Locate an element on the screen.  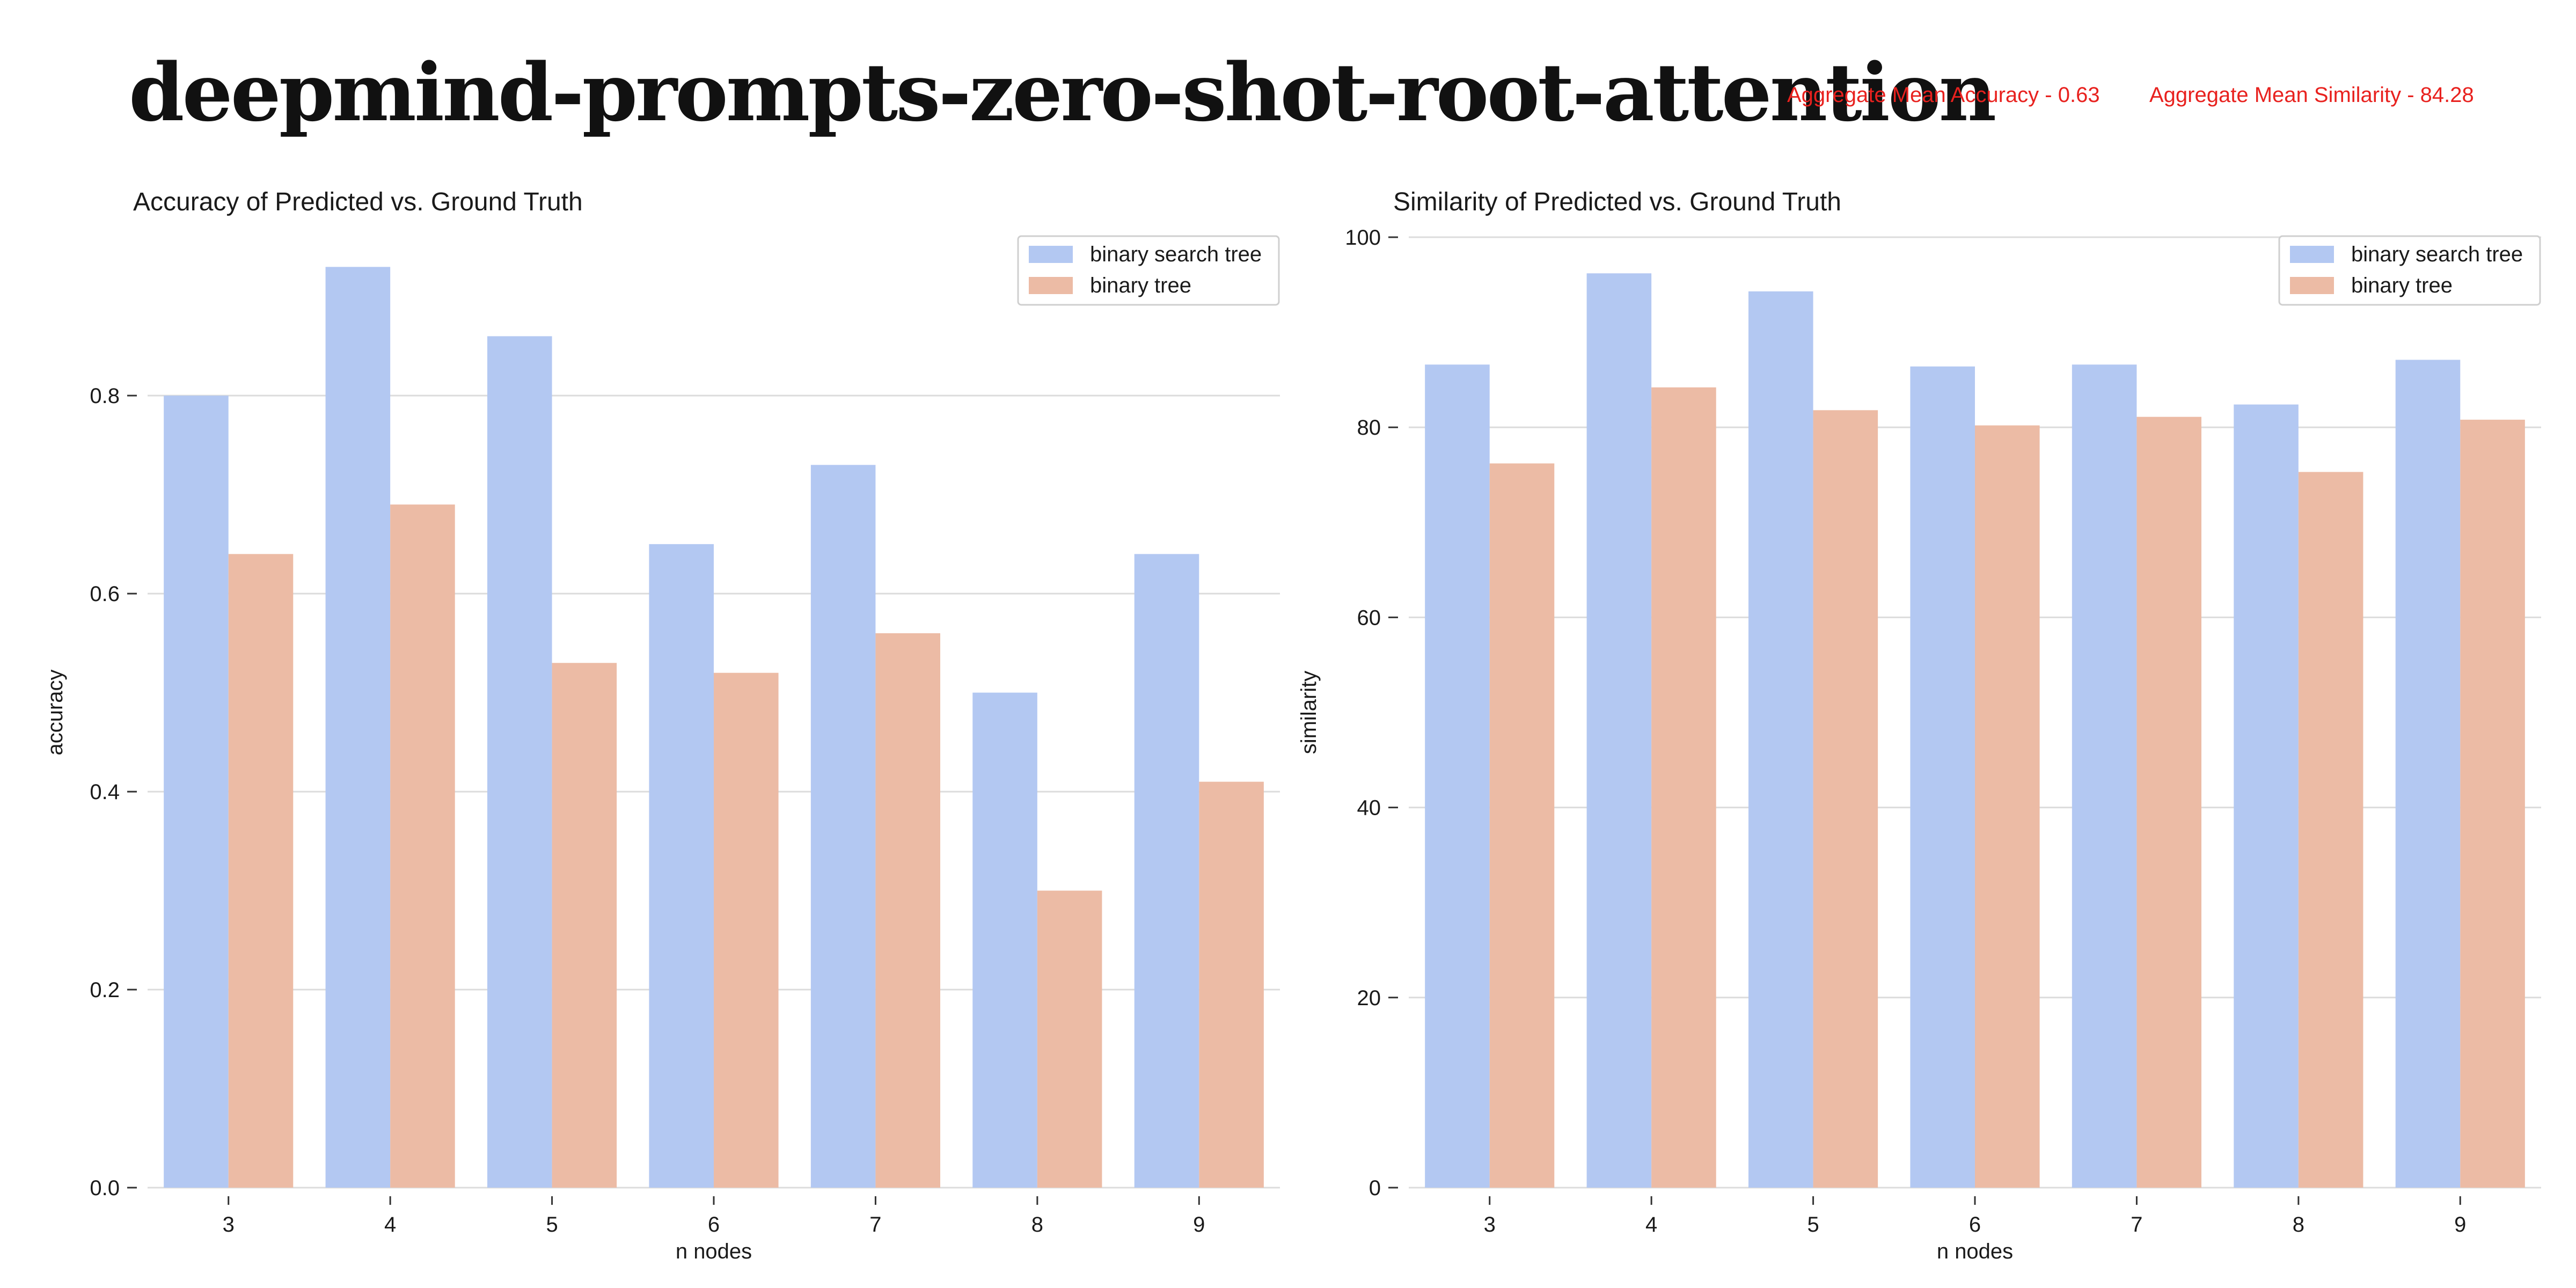
y-tick-label: 0 is located at coordinates (1375, 1188).